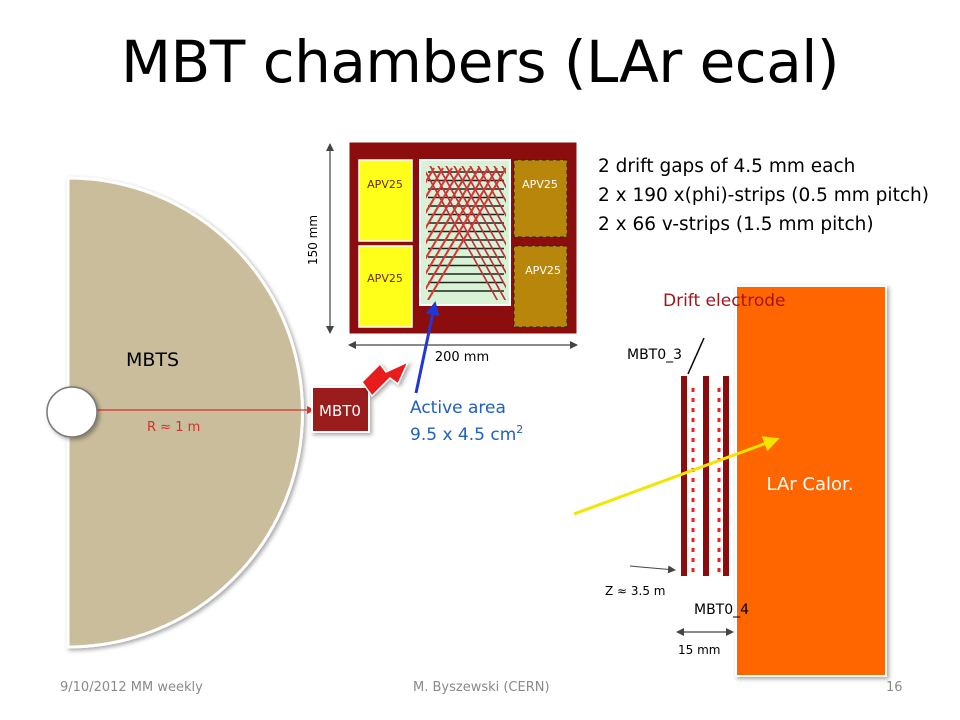 The image size is (960, 720). I want to click on apv25-label-bottom-left: APV25, so click(385, 278).